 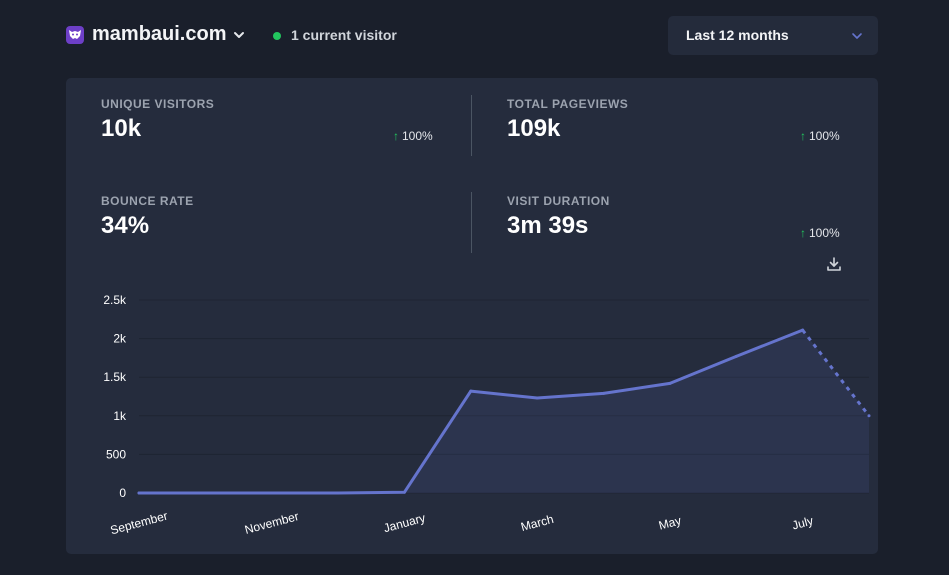 What do you see at coordinates (120, 339) in the screenshot?
I see `y-tick-label: 2k` at bounding box center [120, 339].